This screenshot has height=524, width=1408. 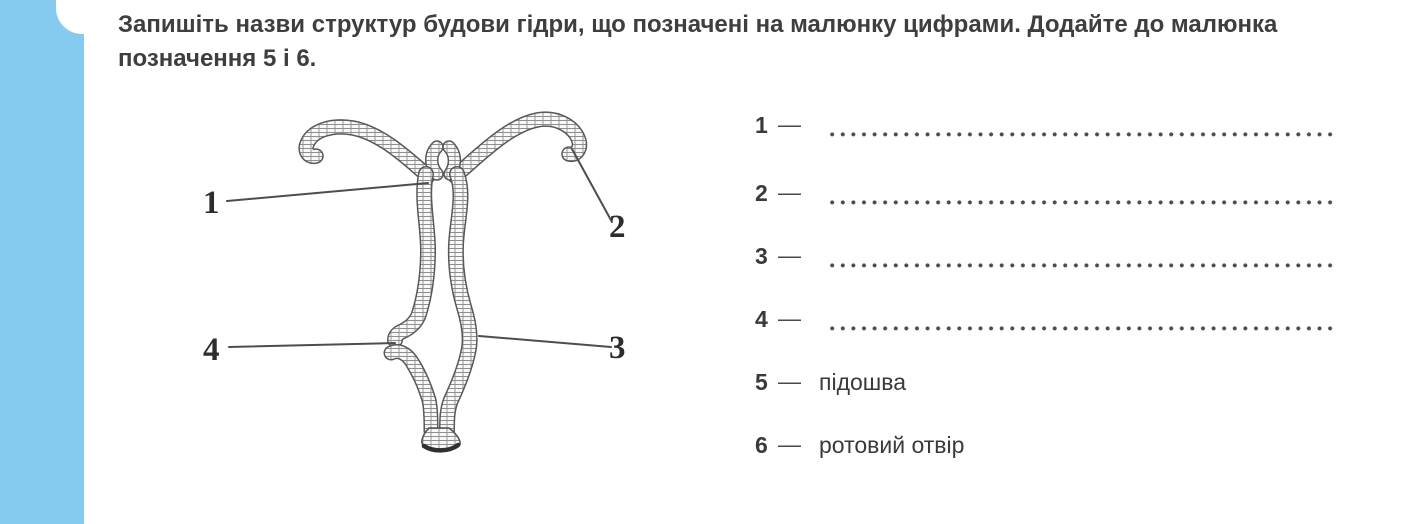 What do you see at coordinates (617, 348) in the screenshot?
I see `figure-label-3: 3` at bounding box center [617, 348].